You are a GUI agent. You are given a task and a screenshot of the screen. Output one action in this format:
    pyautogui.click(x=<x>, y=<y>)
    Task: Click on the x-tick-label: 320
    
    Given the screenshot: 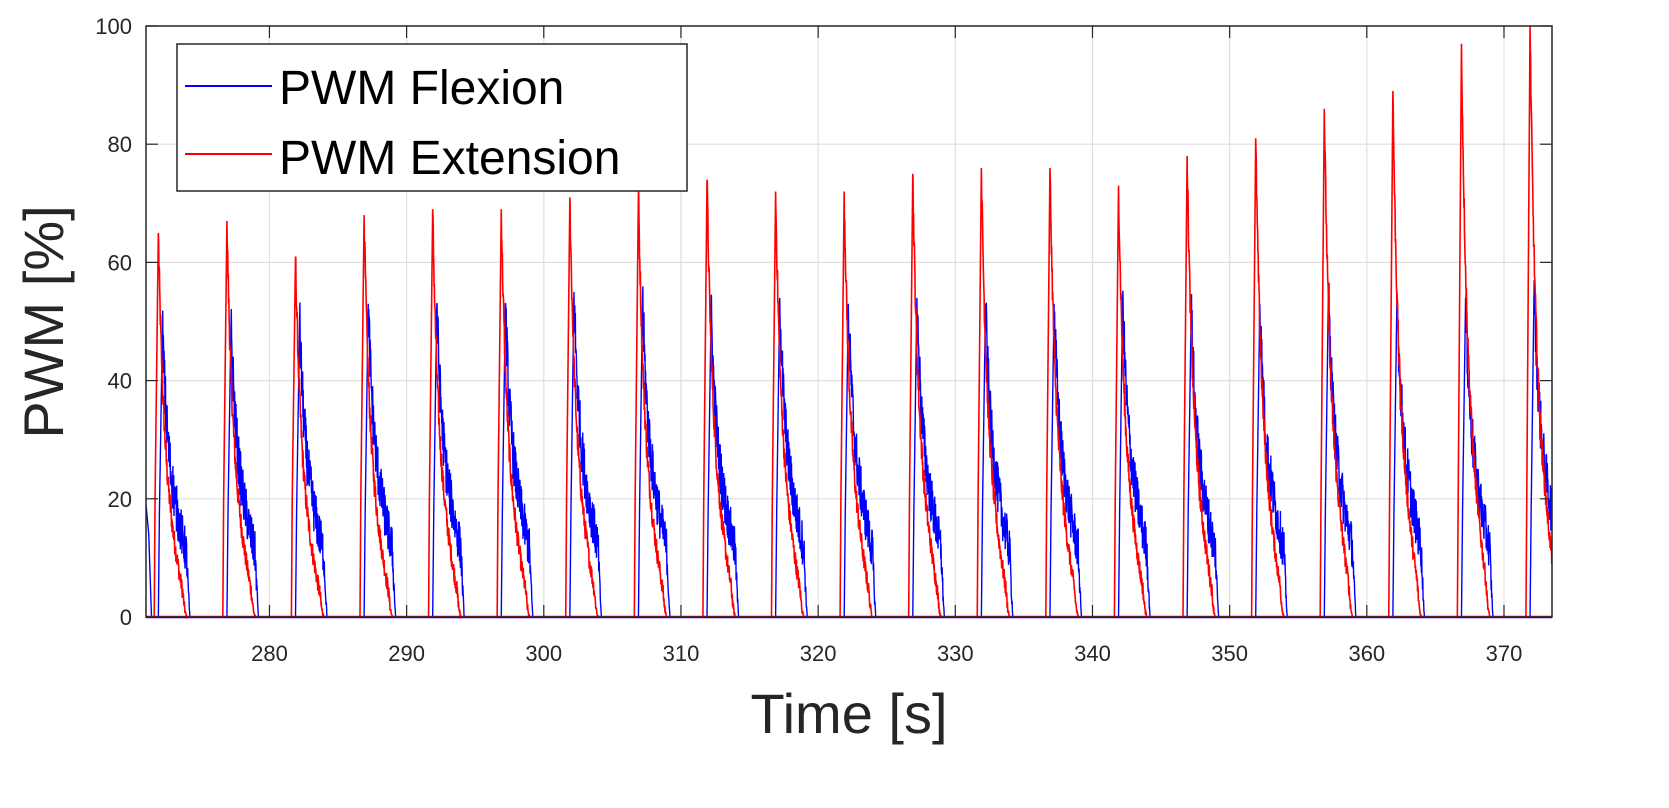 What is the action you would take?
    pyautogui.click(x=818, y=653)
    